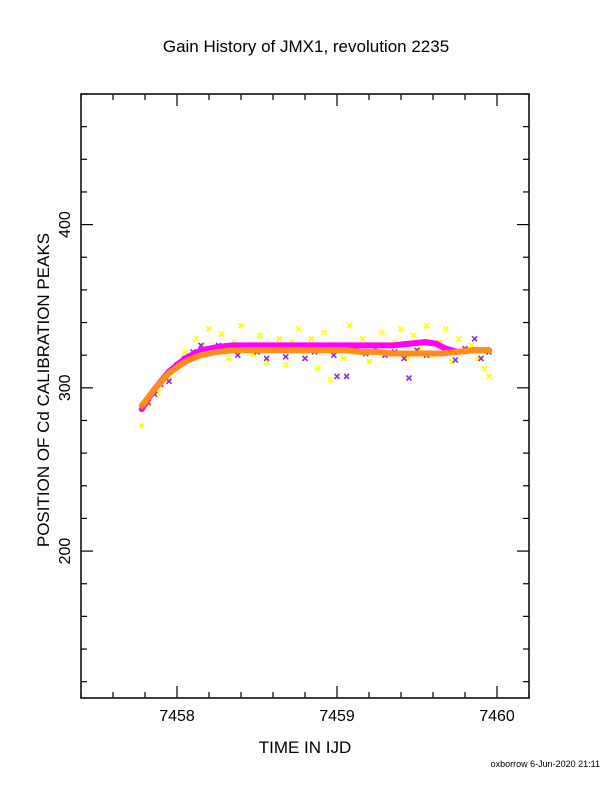  Describe the element at coordinates (545, 764) in the screenshot. I see `credit-stamp: oxborrow 6-Jun-2020 21:11` at that location.